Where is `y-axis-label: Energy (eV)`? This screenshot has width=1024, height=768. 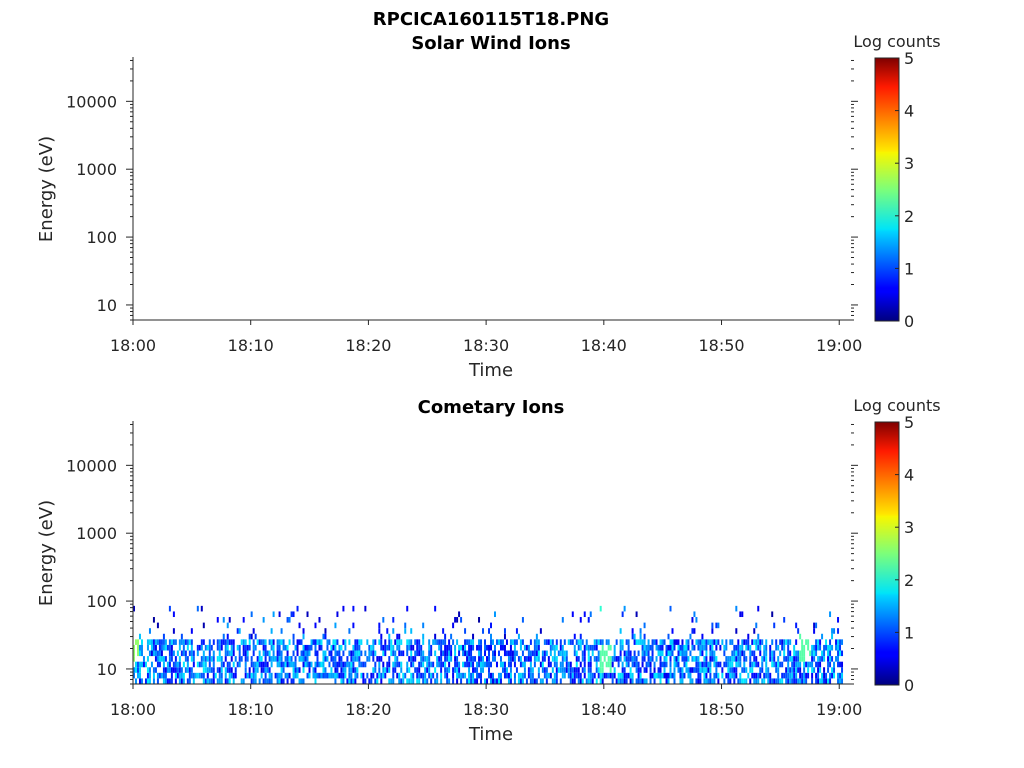 y-axis-label: Energy (eV) is located at coordinates (46, 189).